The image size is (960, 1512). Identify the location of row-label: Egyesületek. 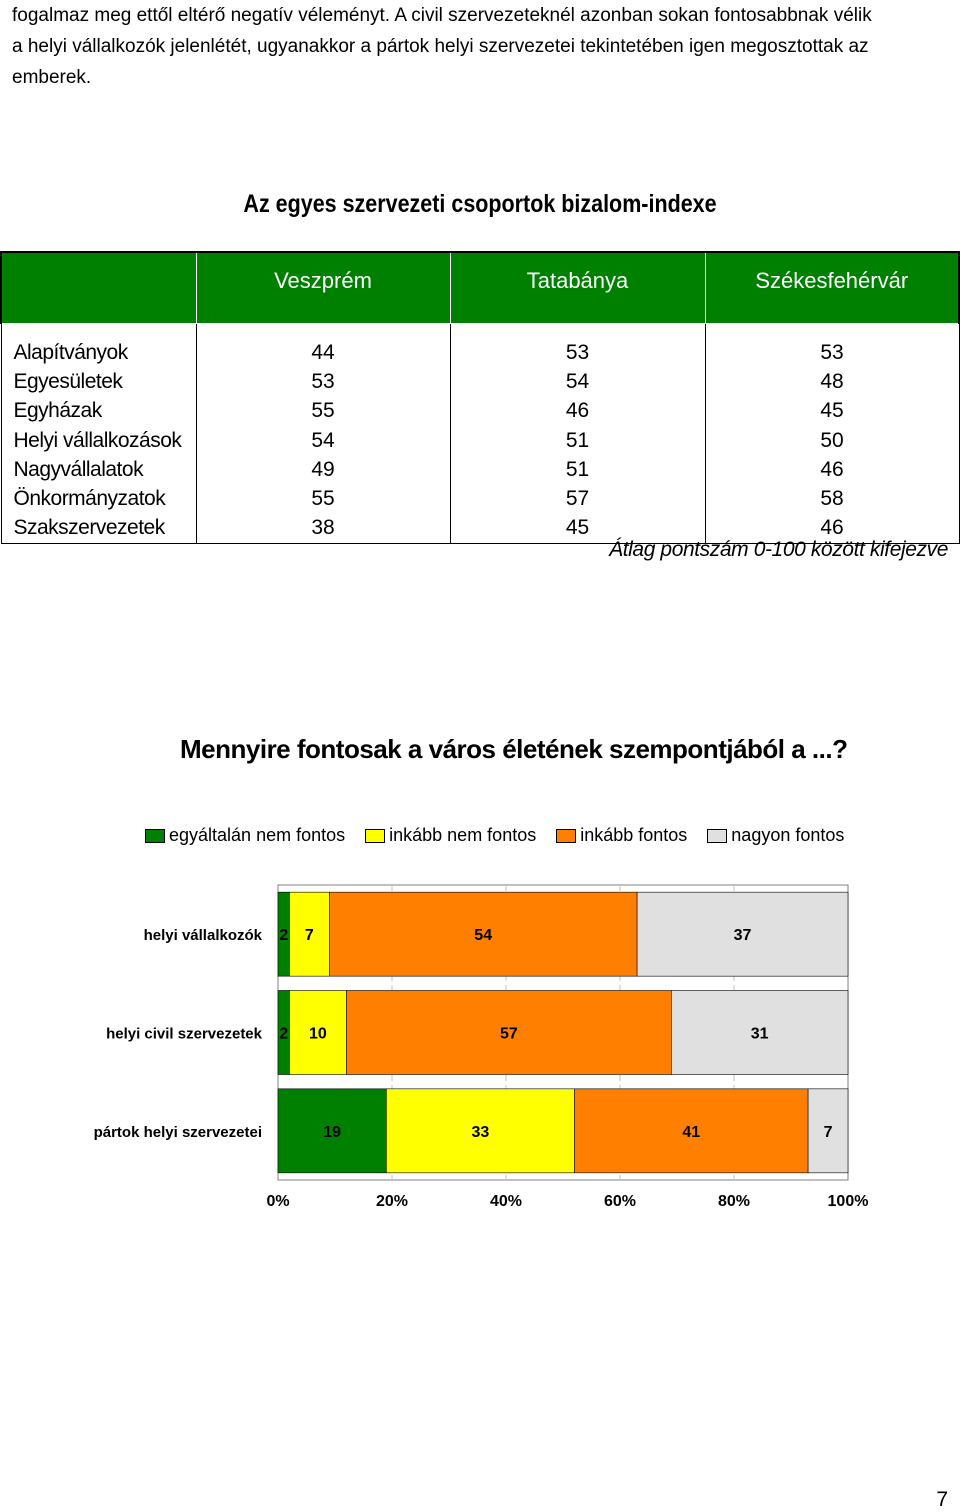
(98, 382).